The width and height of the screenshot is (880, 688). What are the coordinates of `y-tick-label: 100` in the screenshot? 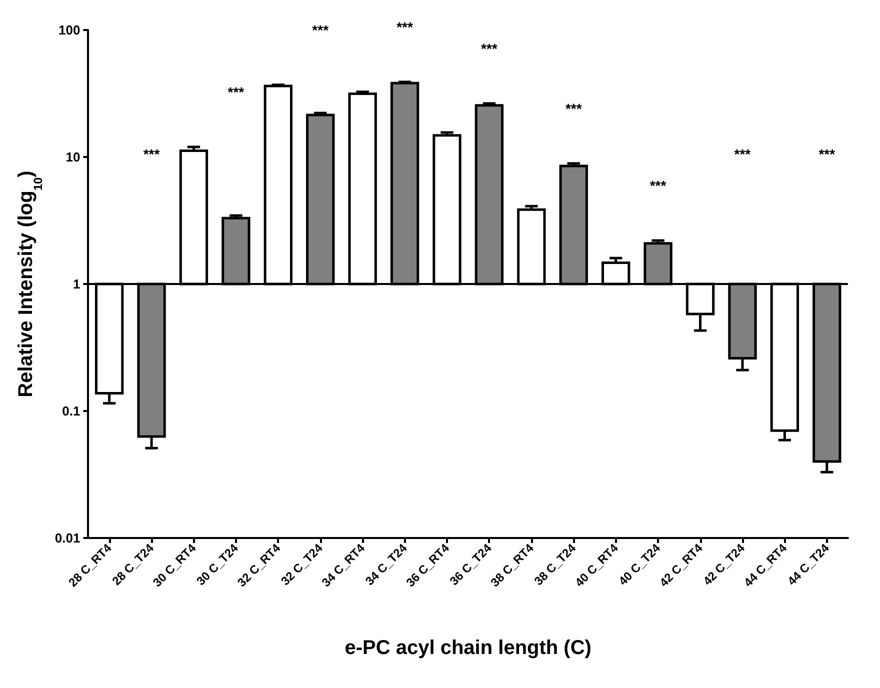 It's located at (69, 30).